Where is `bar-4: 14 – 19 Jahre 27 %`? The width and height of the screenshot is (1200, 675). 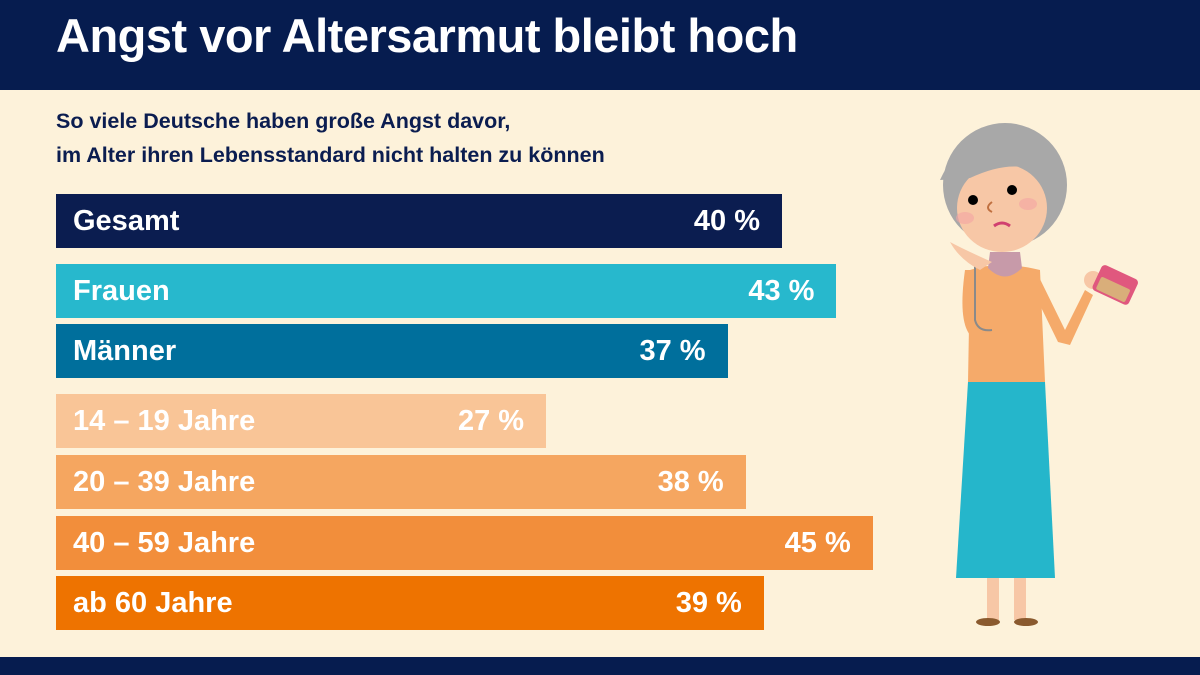 bar-4: 14 – 19 Jahre 27 % is located at coordinates (301, 421).